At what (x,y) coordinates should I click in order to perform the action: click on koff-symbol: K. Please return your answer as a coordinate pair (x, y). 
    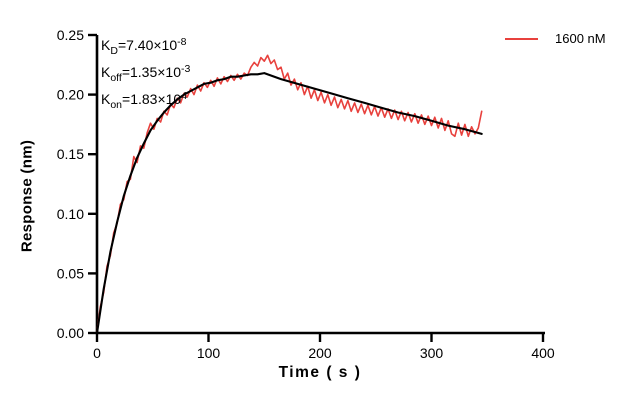
    Looking at the image, I should click on (106, 72).